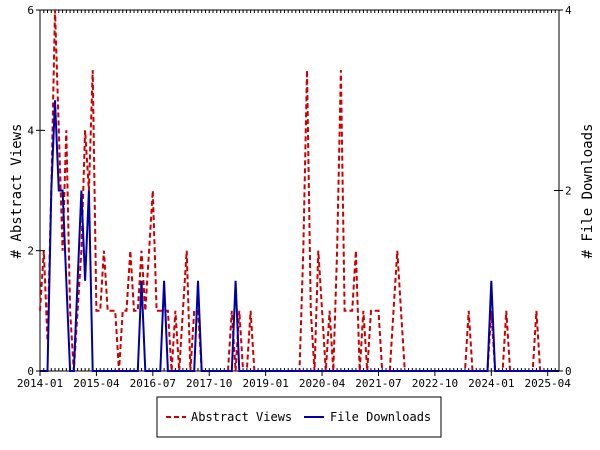 The width and height of the screenshot is (600, 450). Describe the element at coordinates (568, 191) in the screenshot. I see `y-right-tick-label: 2` at that location.